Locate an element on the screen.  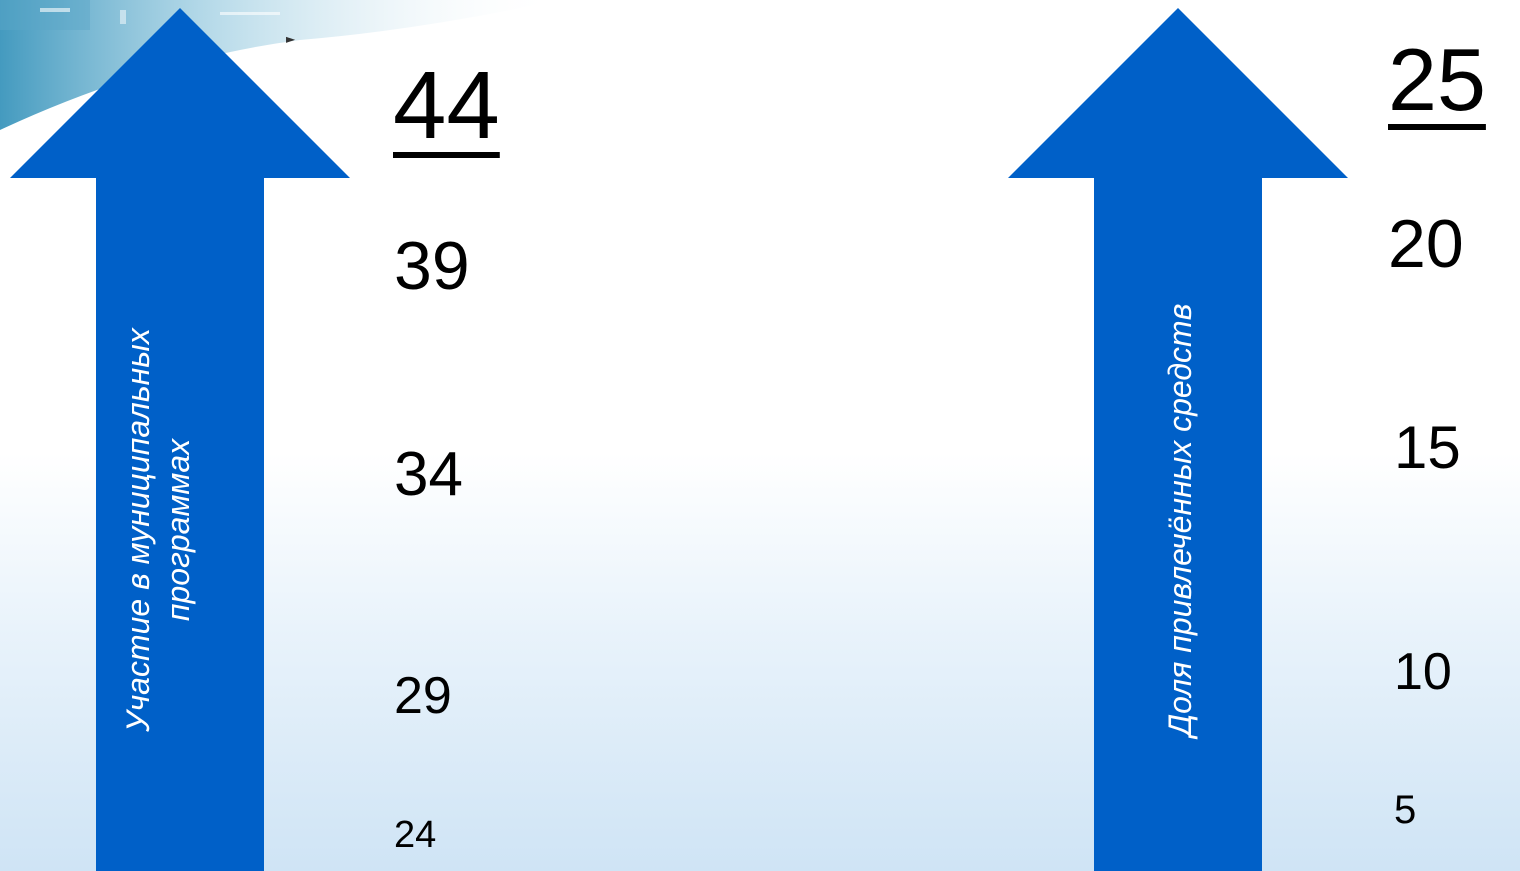
small-marker-icon: ► is located at coordinates (291, 39).